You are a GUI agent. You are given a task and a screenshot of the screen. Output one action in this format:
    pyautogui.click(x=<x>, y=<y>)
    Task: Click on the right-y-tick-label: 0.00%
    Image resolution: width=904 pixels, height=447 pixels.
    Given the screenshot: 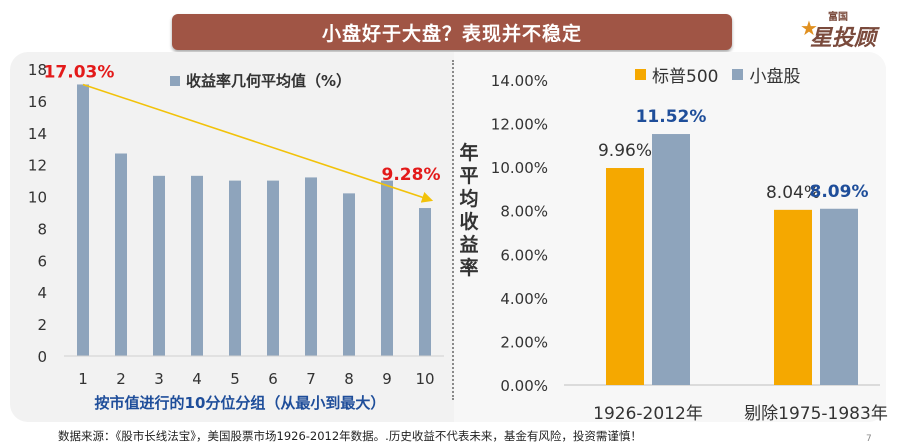 What is the action you would take?
    pyautogui.click(x=524, y=386)
    